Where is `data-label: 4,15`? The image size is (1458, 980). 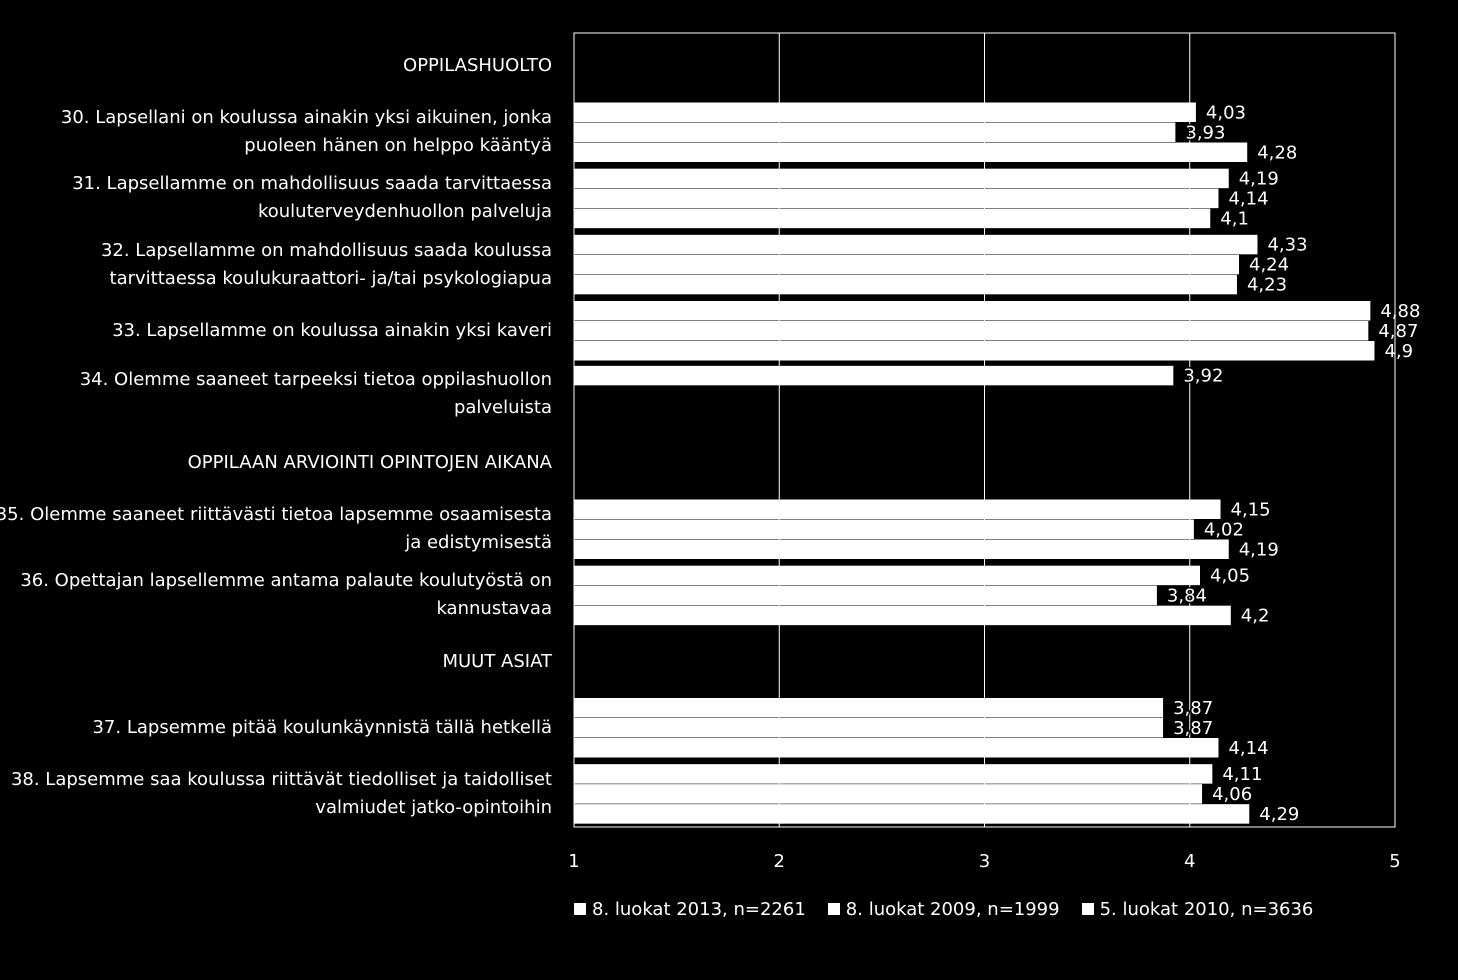 data-label: 4,15 is located at coordinates (1251, 509).